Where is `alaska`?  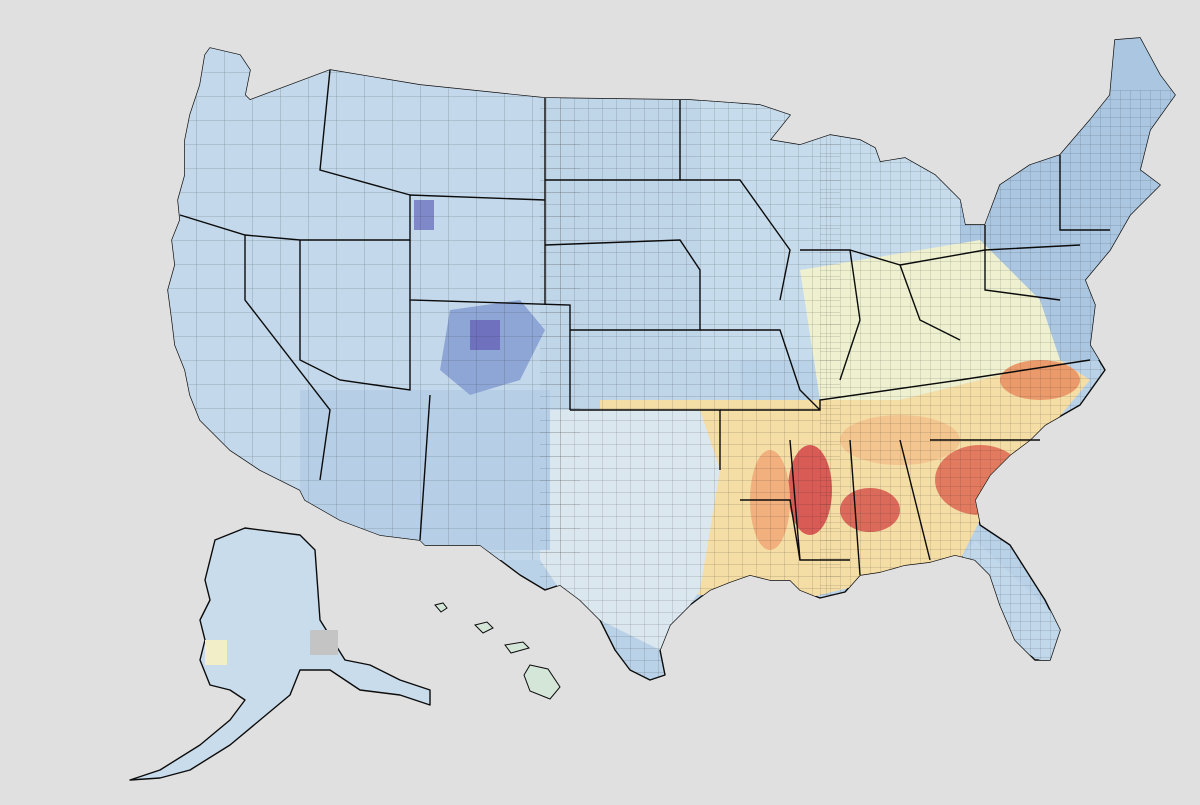
alaska is located at coordinates (280, 654).